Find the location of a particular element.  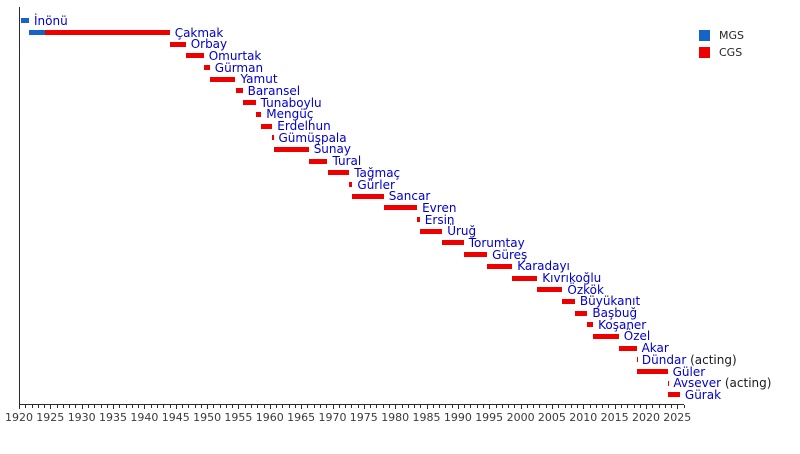

acting-suffix: (acting) is located at coordinates (746, 383).